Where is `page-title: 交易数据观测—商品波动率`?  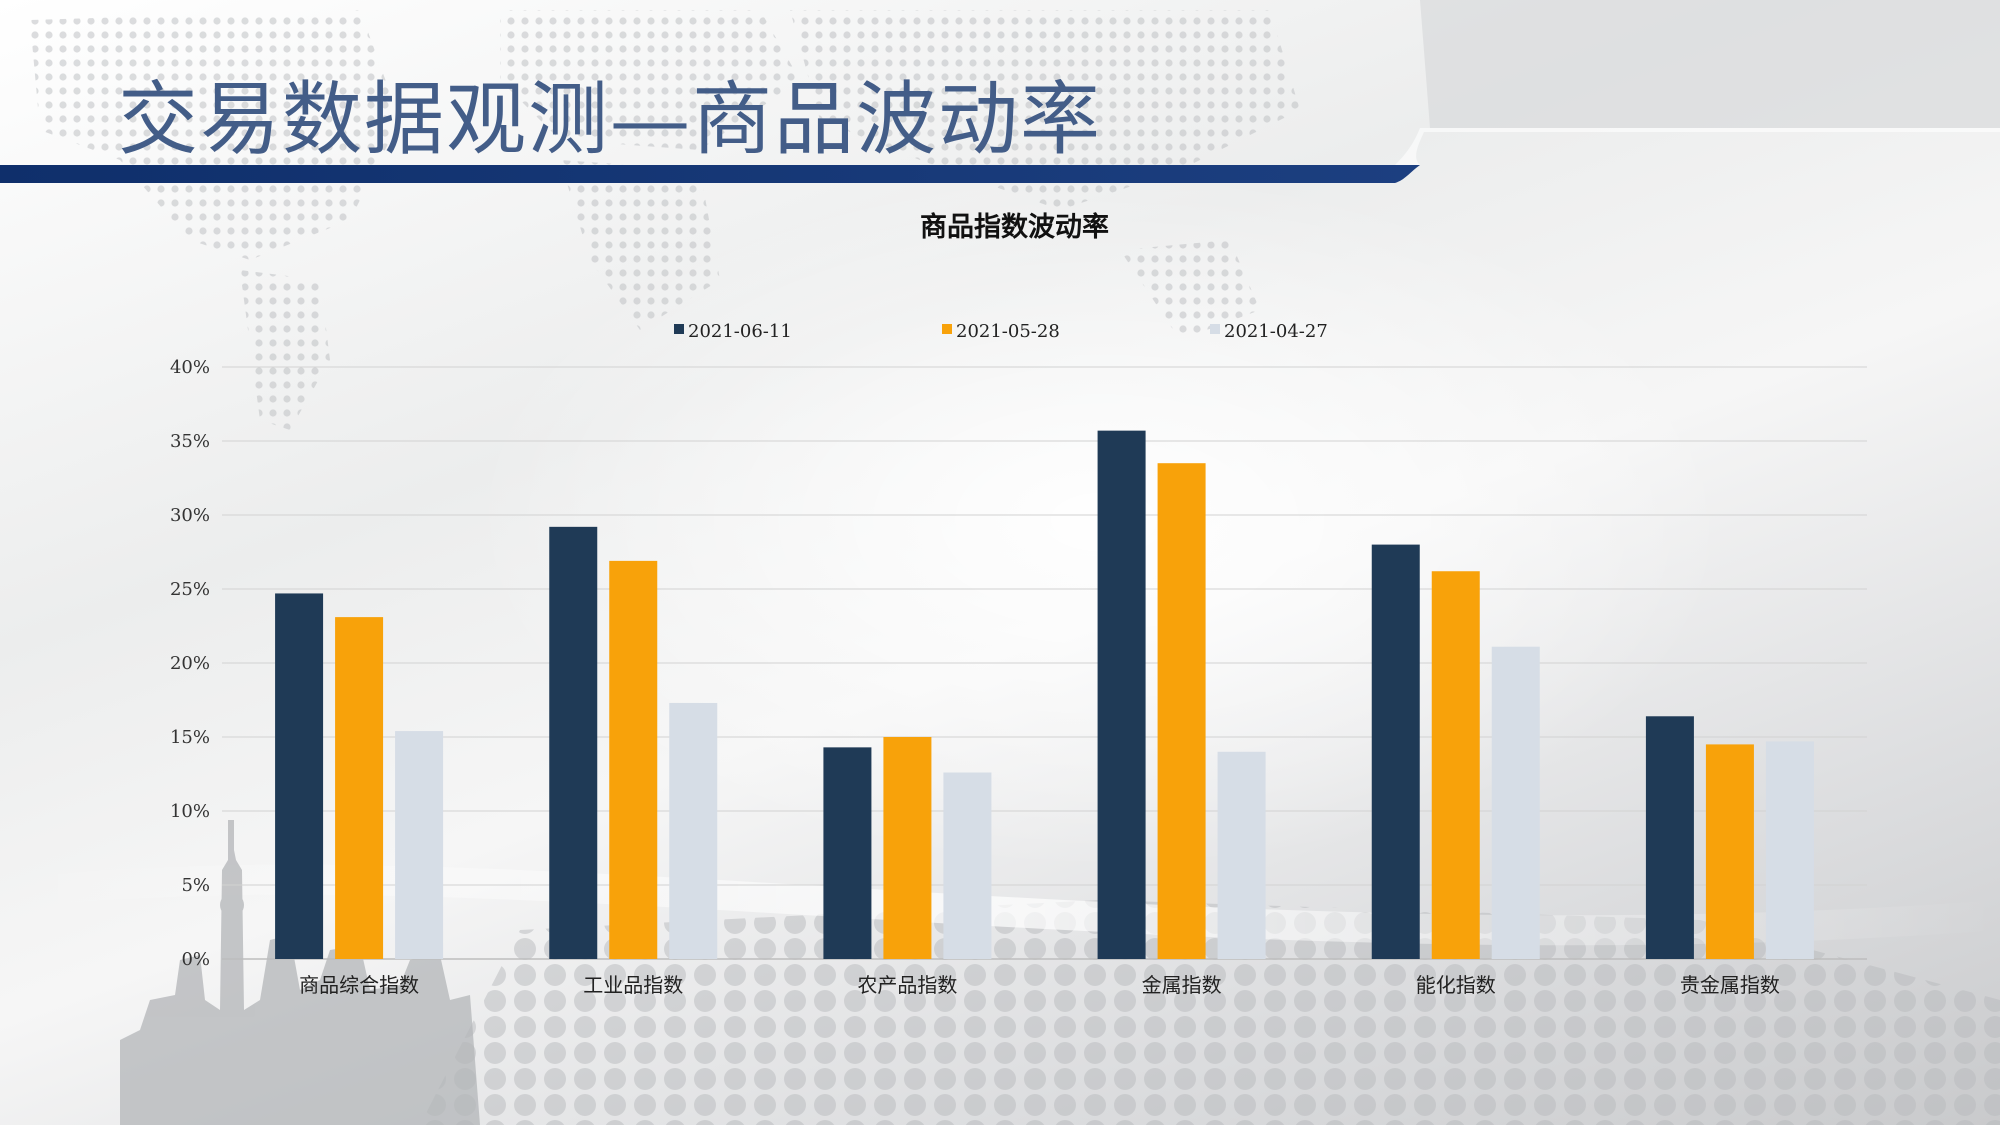 page-title: 交易数据观测—商品波动率 is located at coordinates (610, 119).